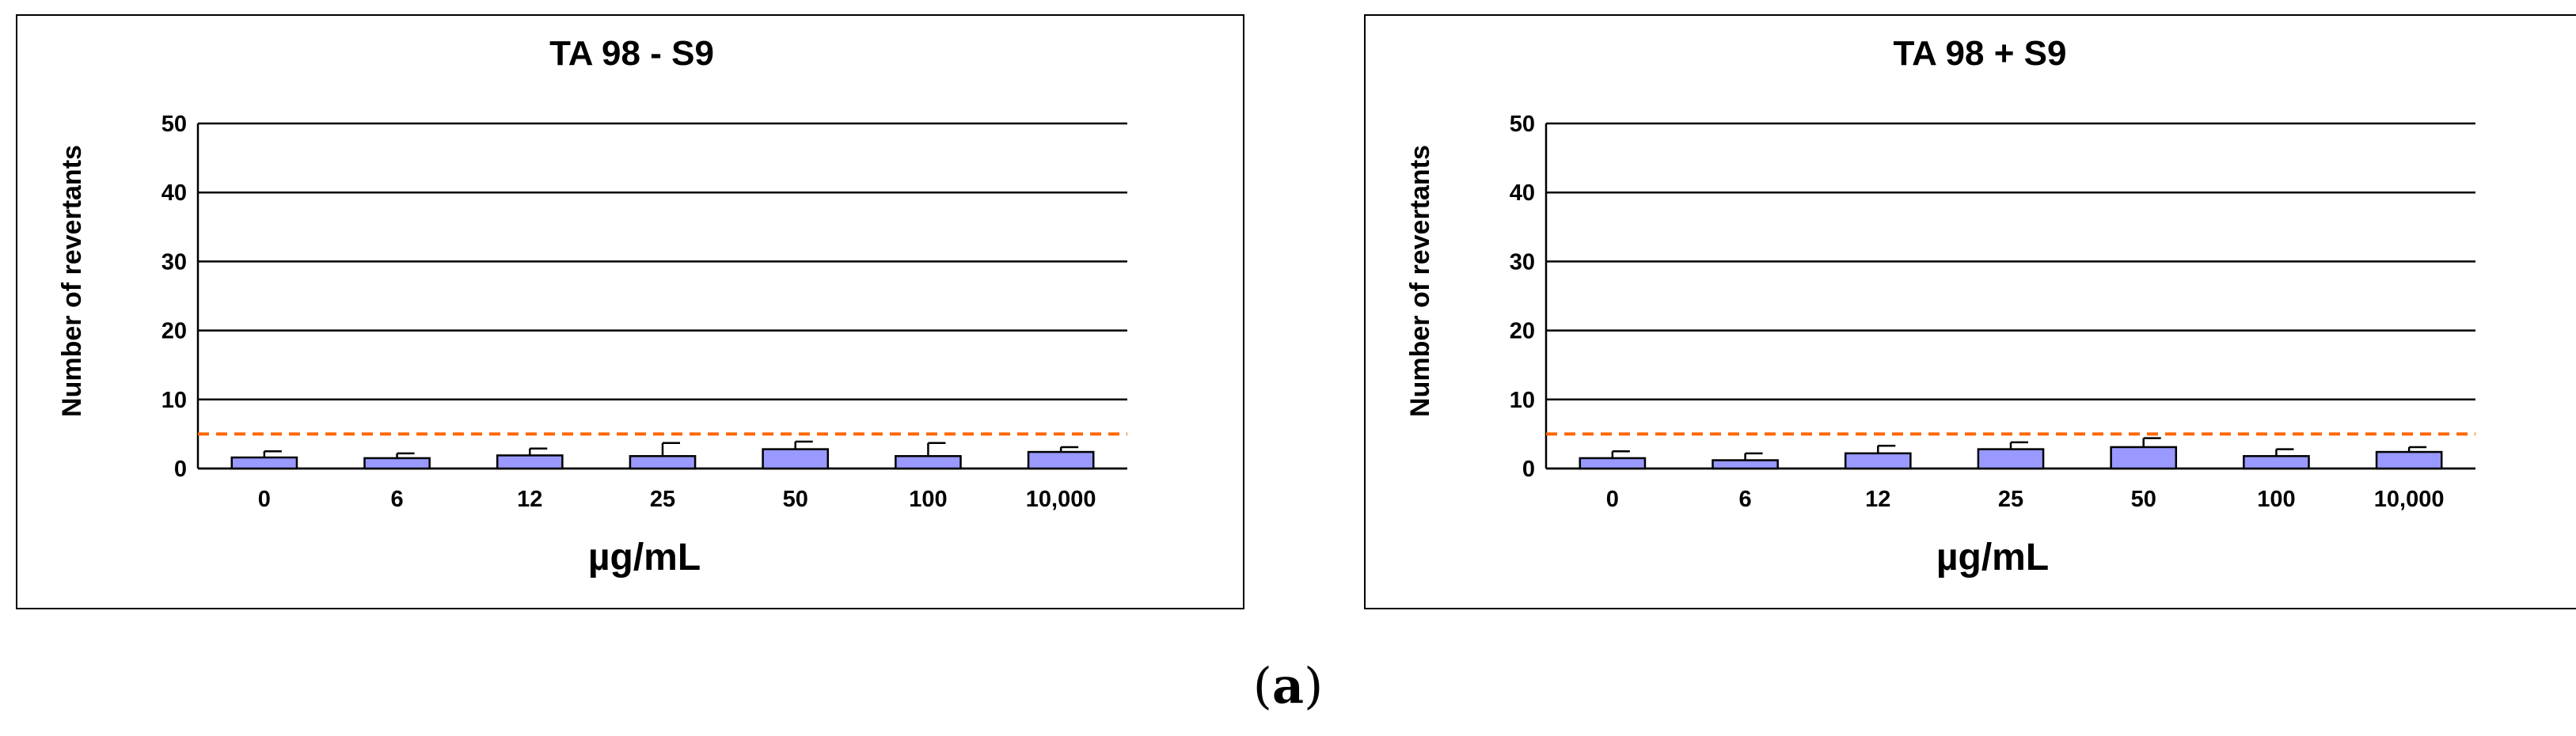 The image size is (2576, 736). What do you see at coordinates (631, 53) in the screenshot?
I see `chart-title: TA 98 - S9` at bounding box center [631, 53].